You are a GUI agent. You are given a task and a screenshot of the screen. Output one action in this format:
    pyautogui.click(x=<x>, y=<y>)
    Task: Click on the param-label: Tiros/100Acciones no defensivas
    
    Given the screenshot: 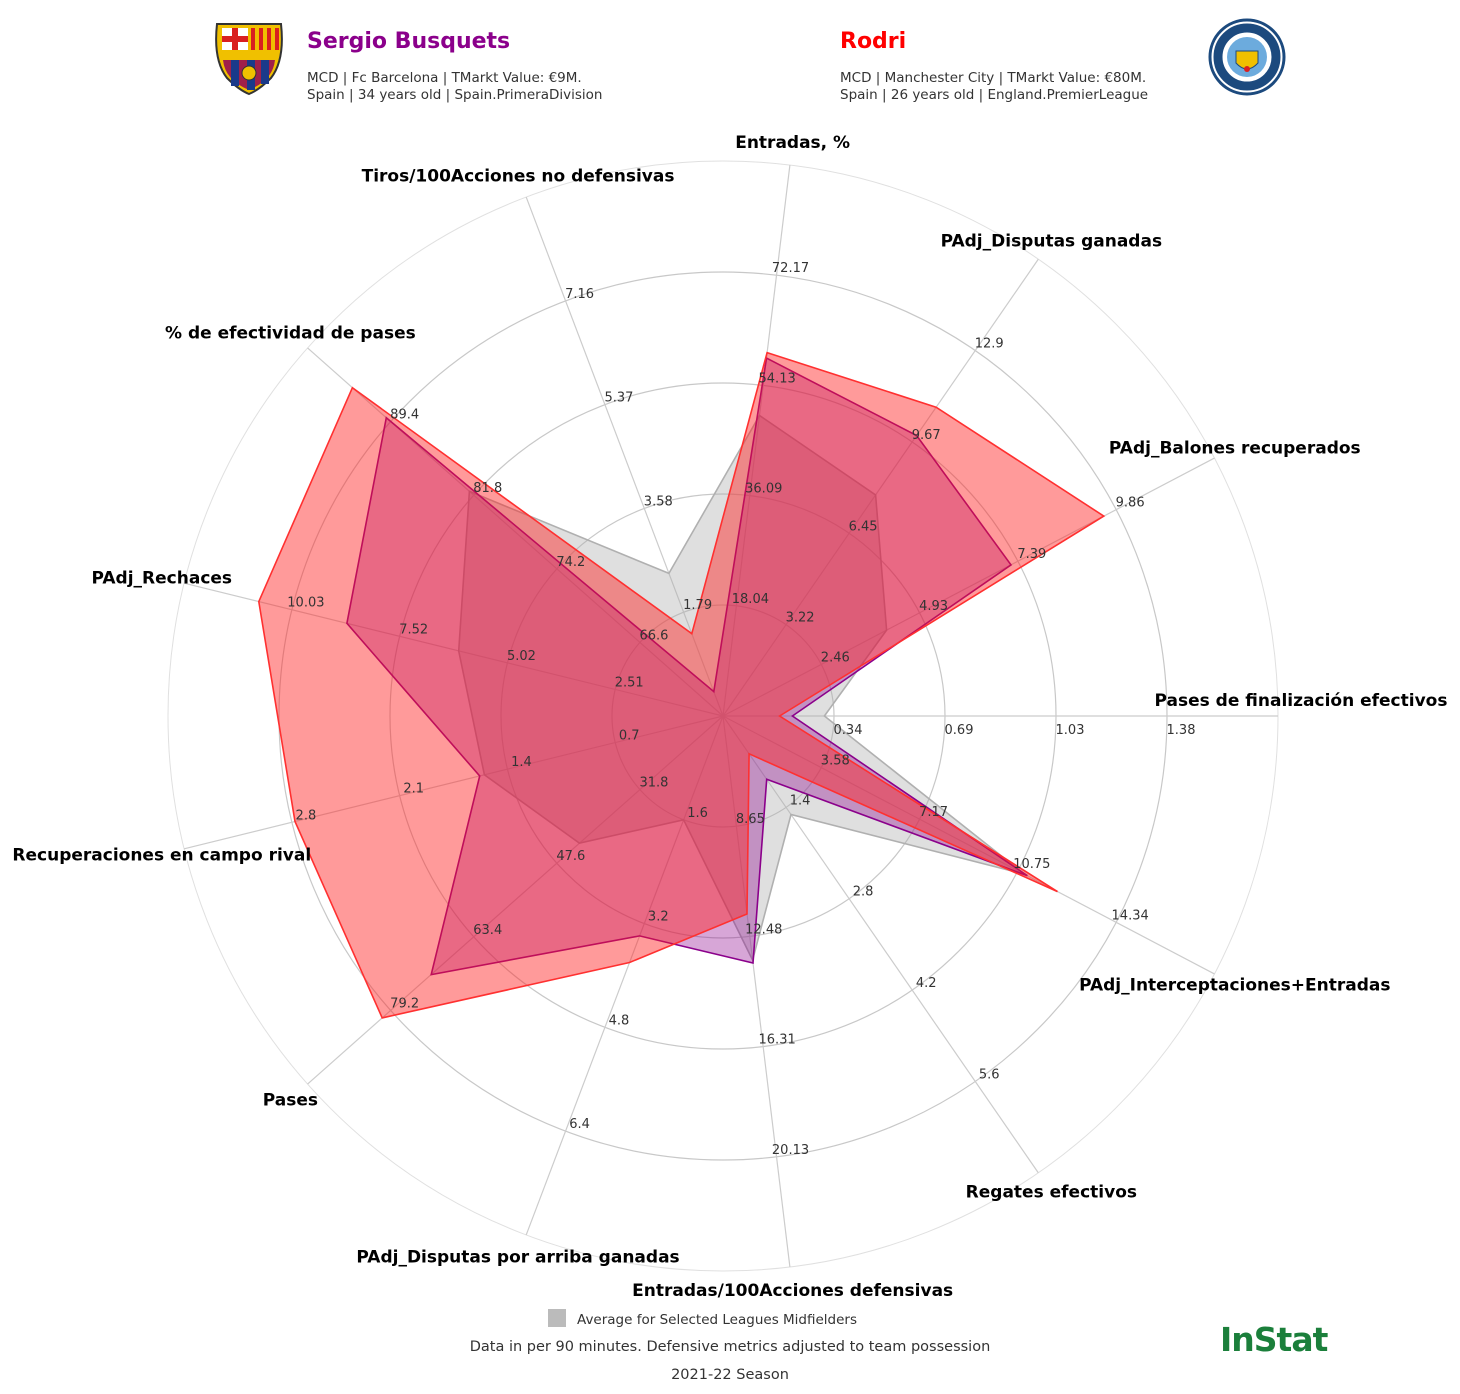 What is the action you would take?
    pyautogui.click(x=518, y=177)
    